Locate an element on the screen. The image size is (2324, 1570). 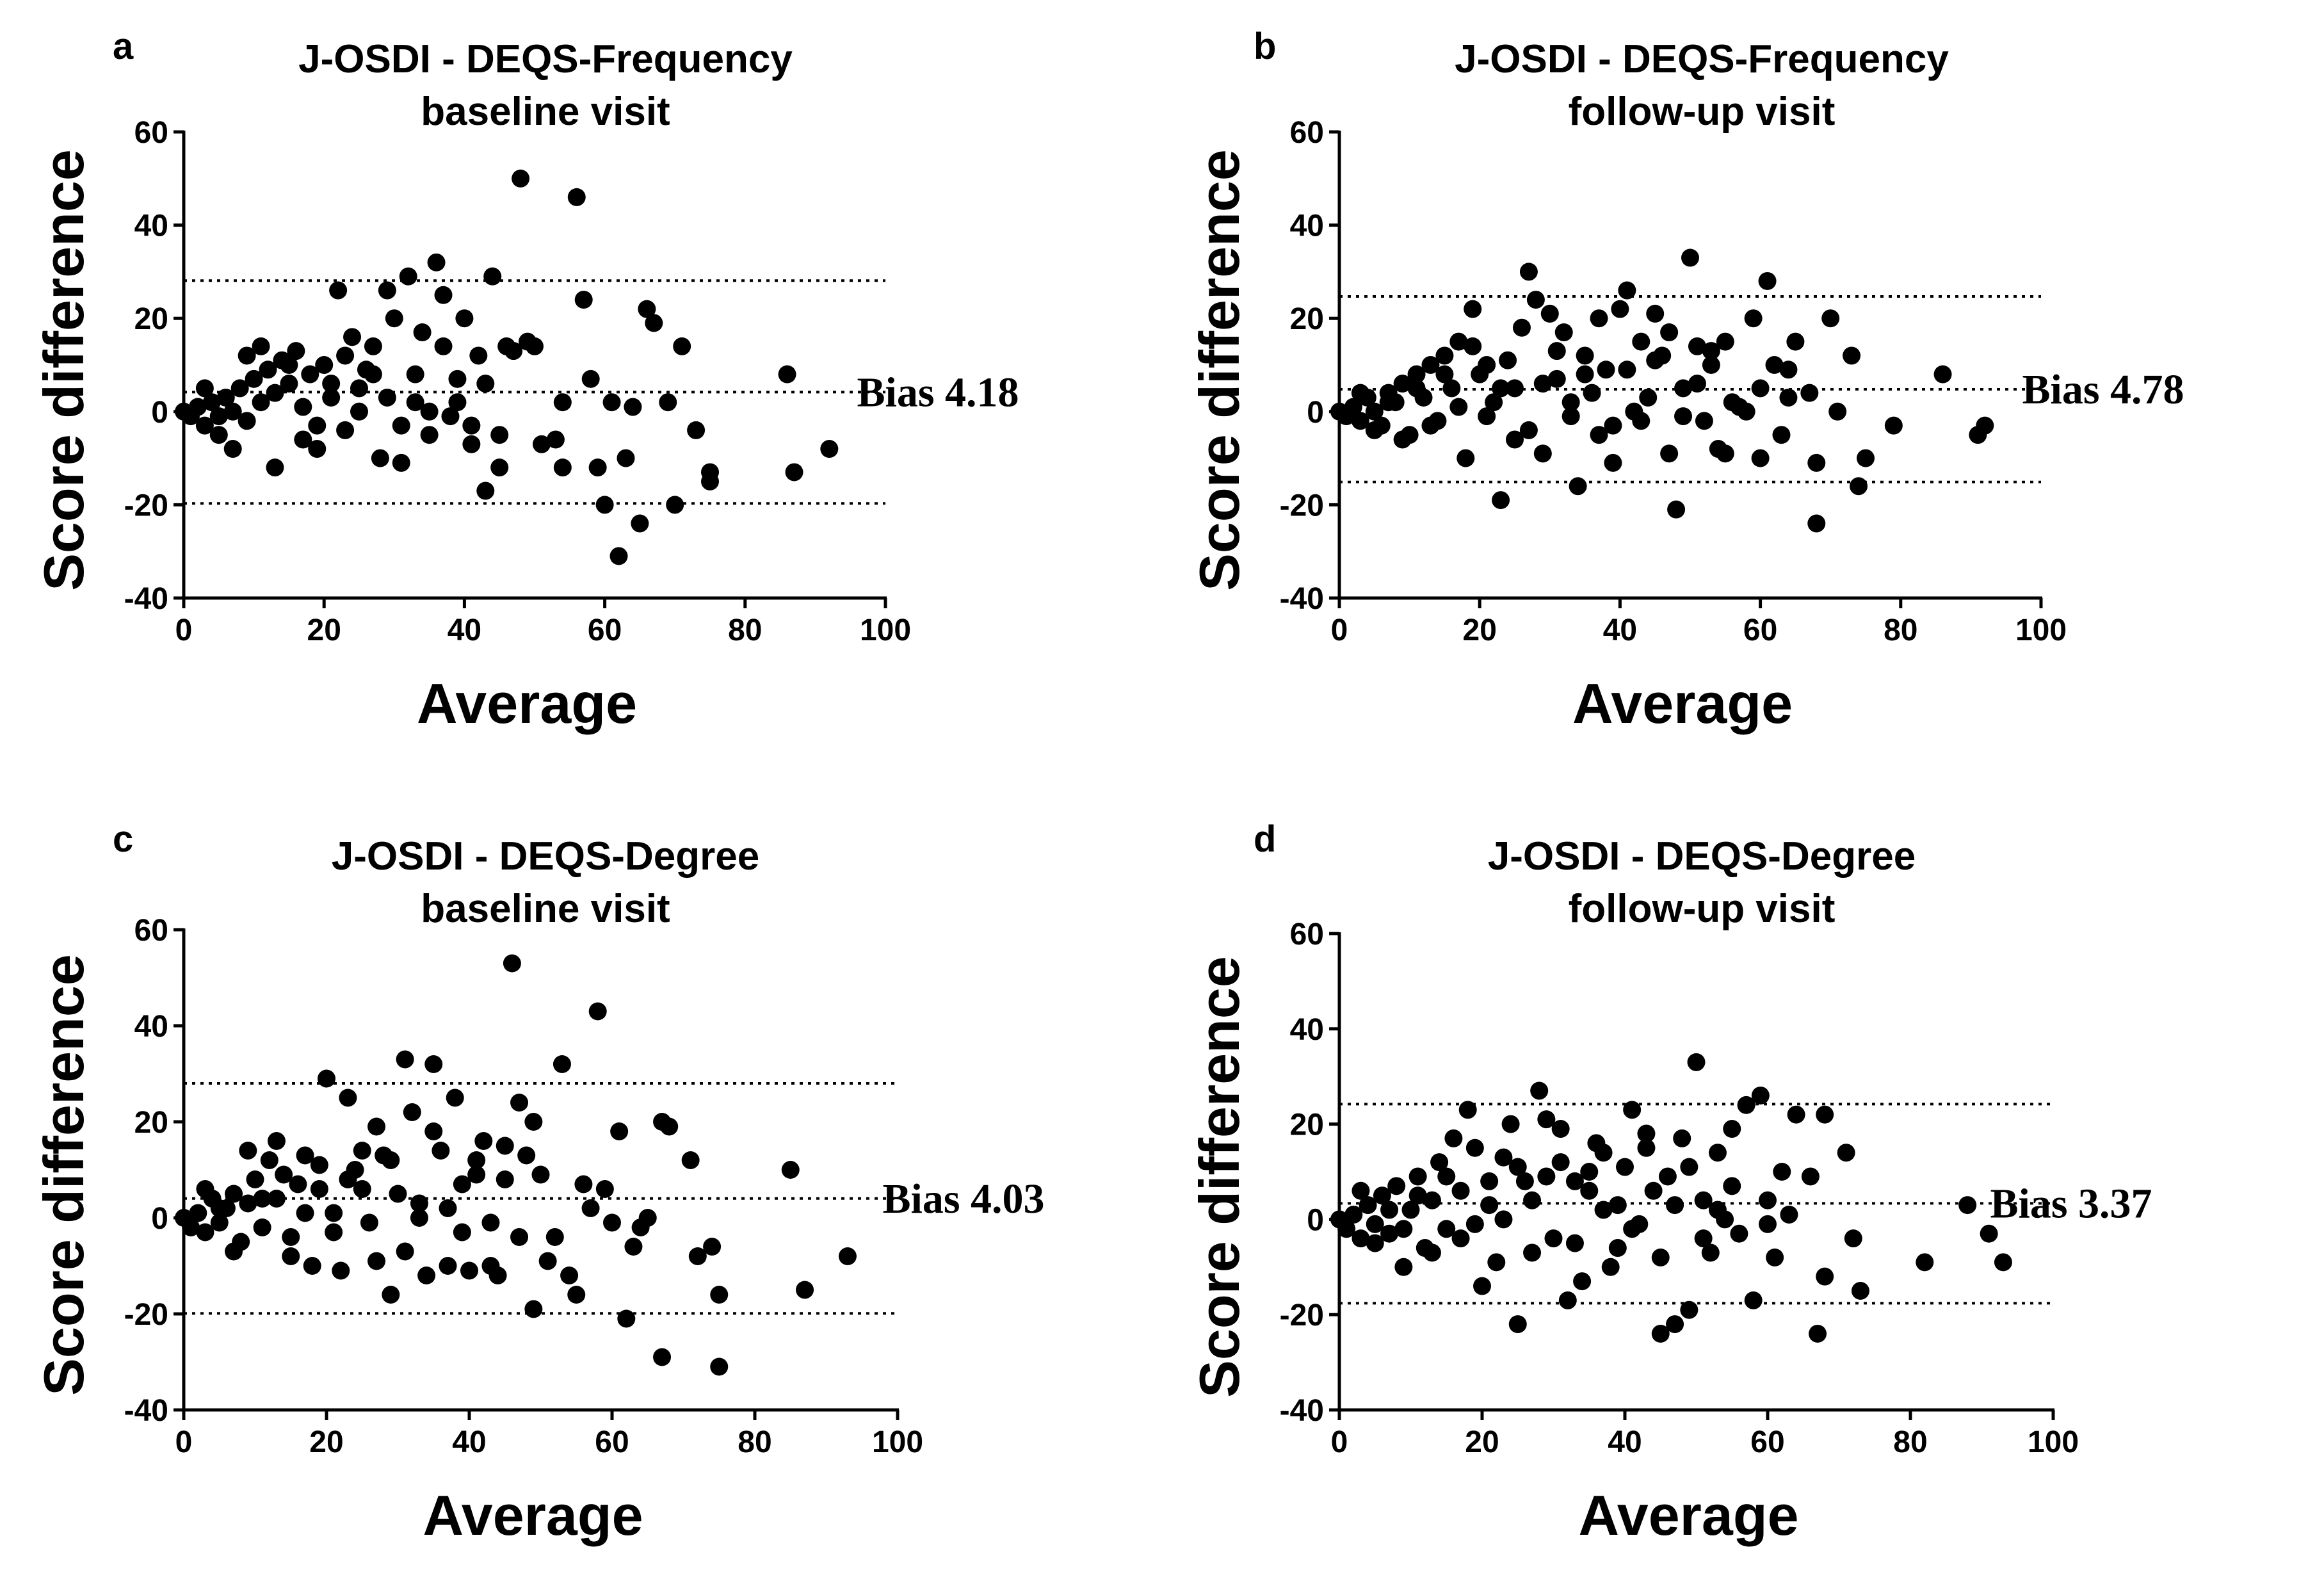
bias-label: Bias 4.78 is located at coordinates (2103, 390).